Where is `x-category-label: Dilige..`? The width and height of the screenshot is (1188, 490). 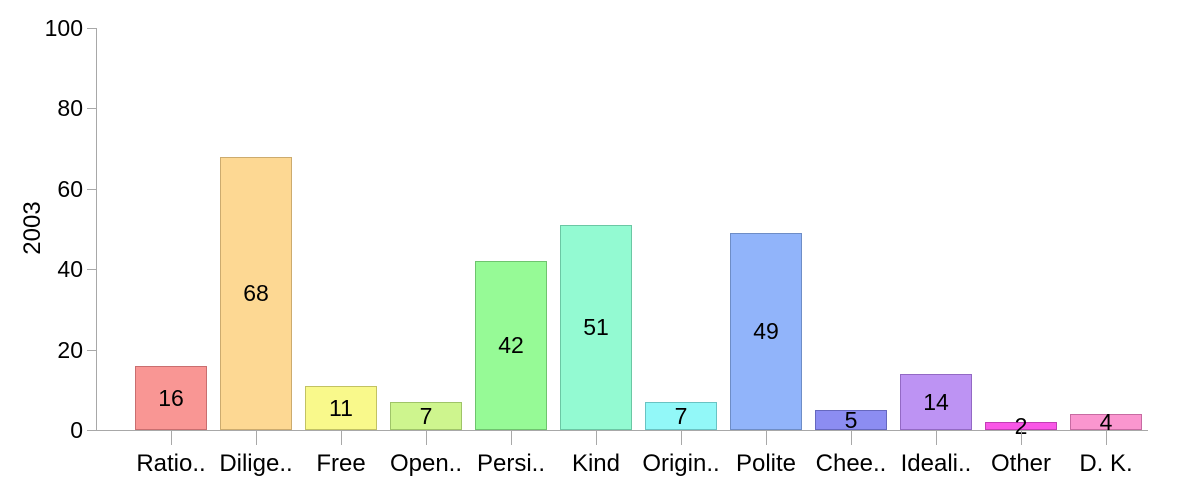 x-category-label: Dilige.. is located at coordinates (256, 463).